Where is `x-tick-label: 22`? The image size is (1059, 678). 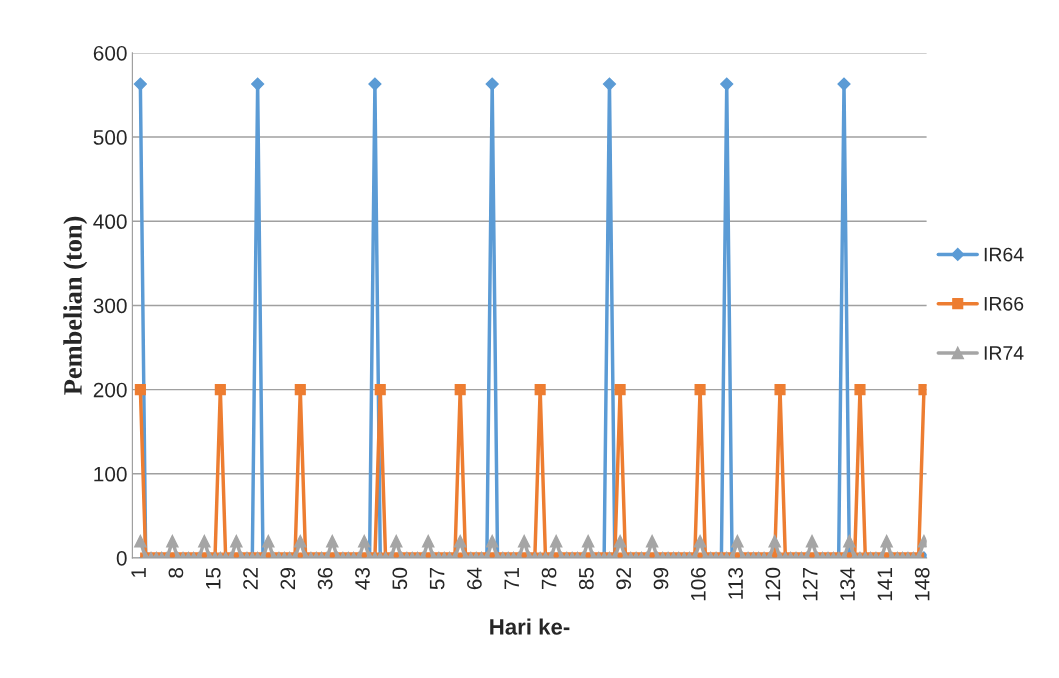
x-tick-label: 22 is located at coordinates (250, 579).